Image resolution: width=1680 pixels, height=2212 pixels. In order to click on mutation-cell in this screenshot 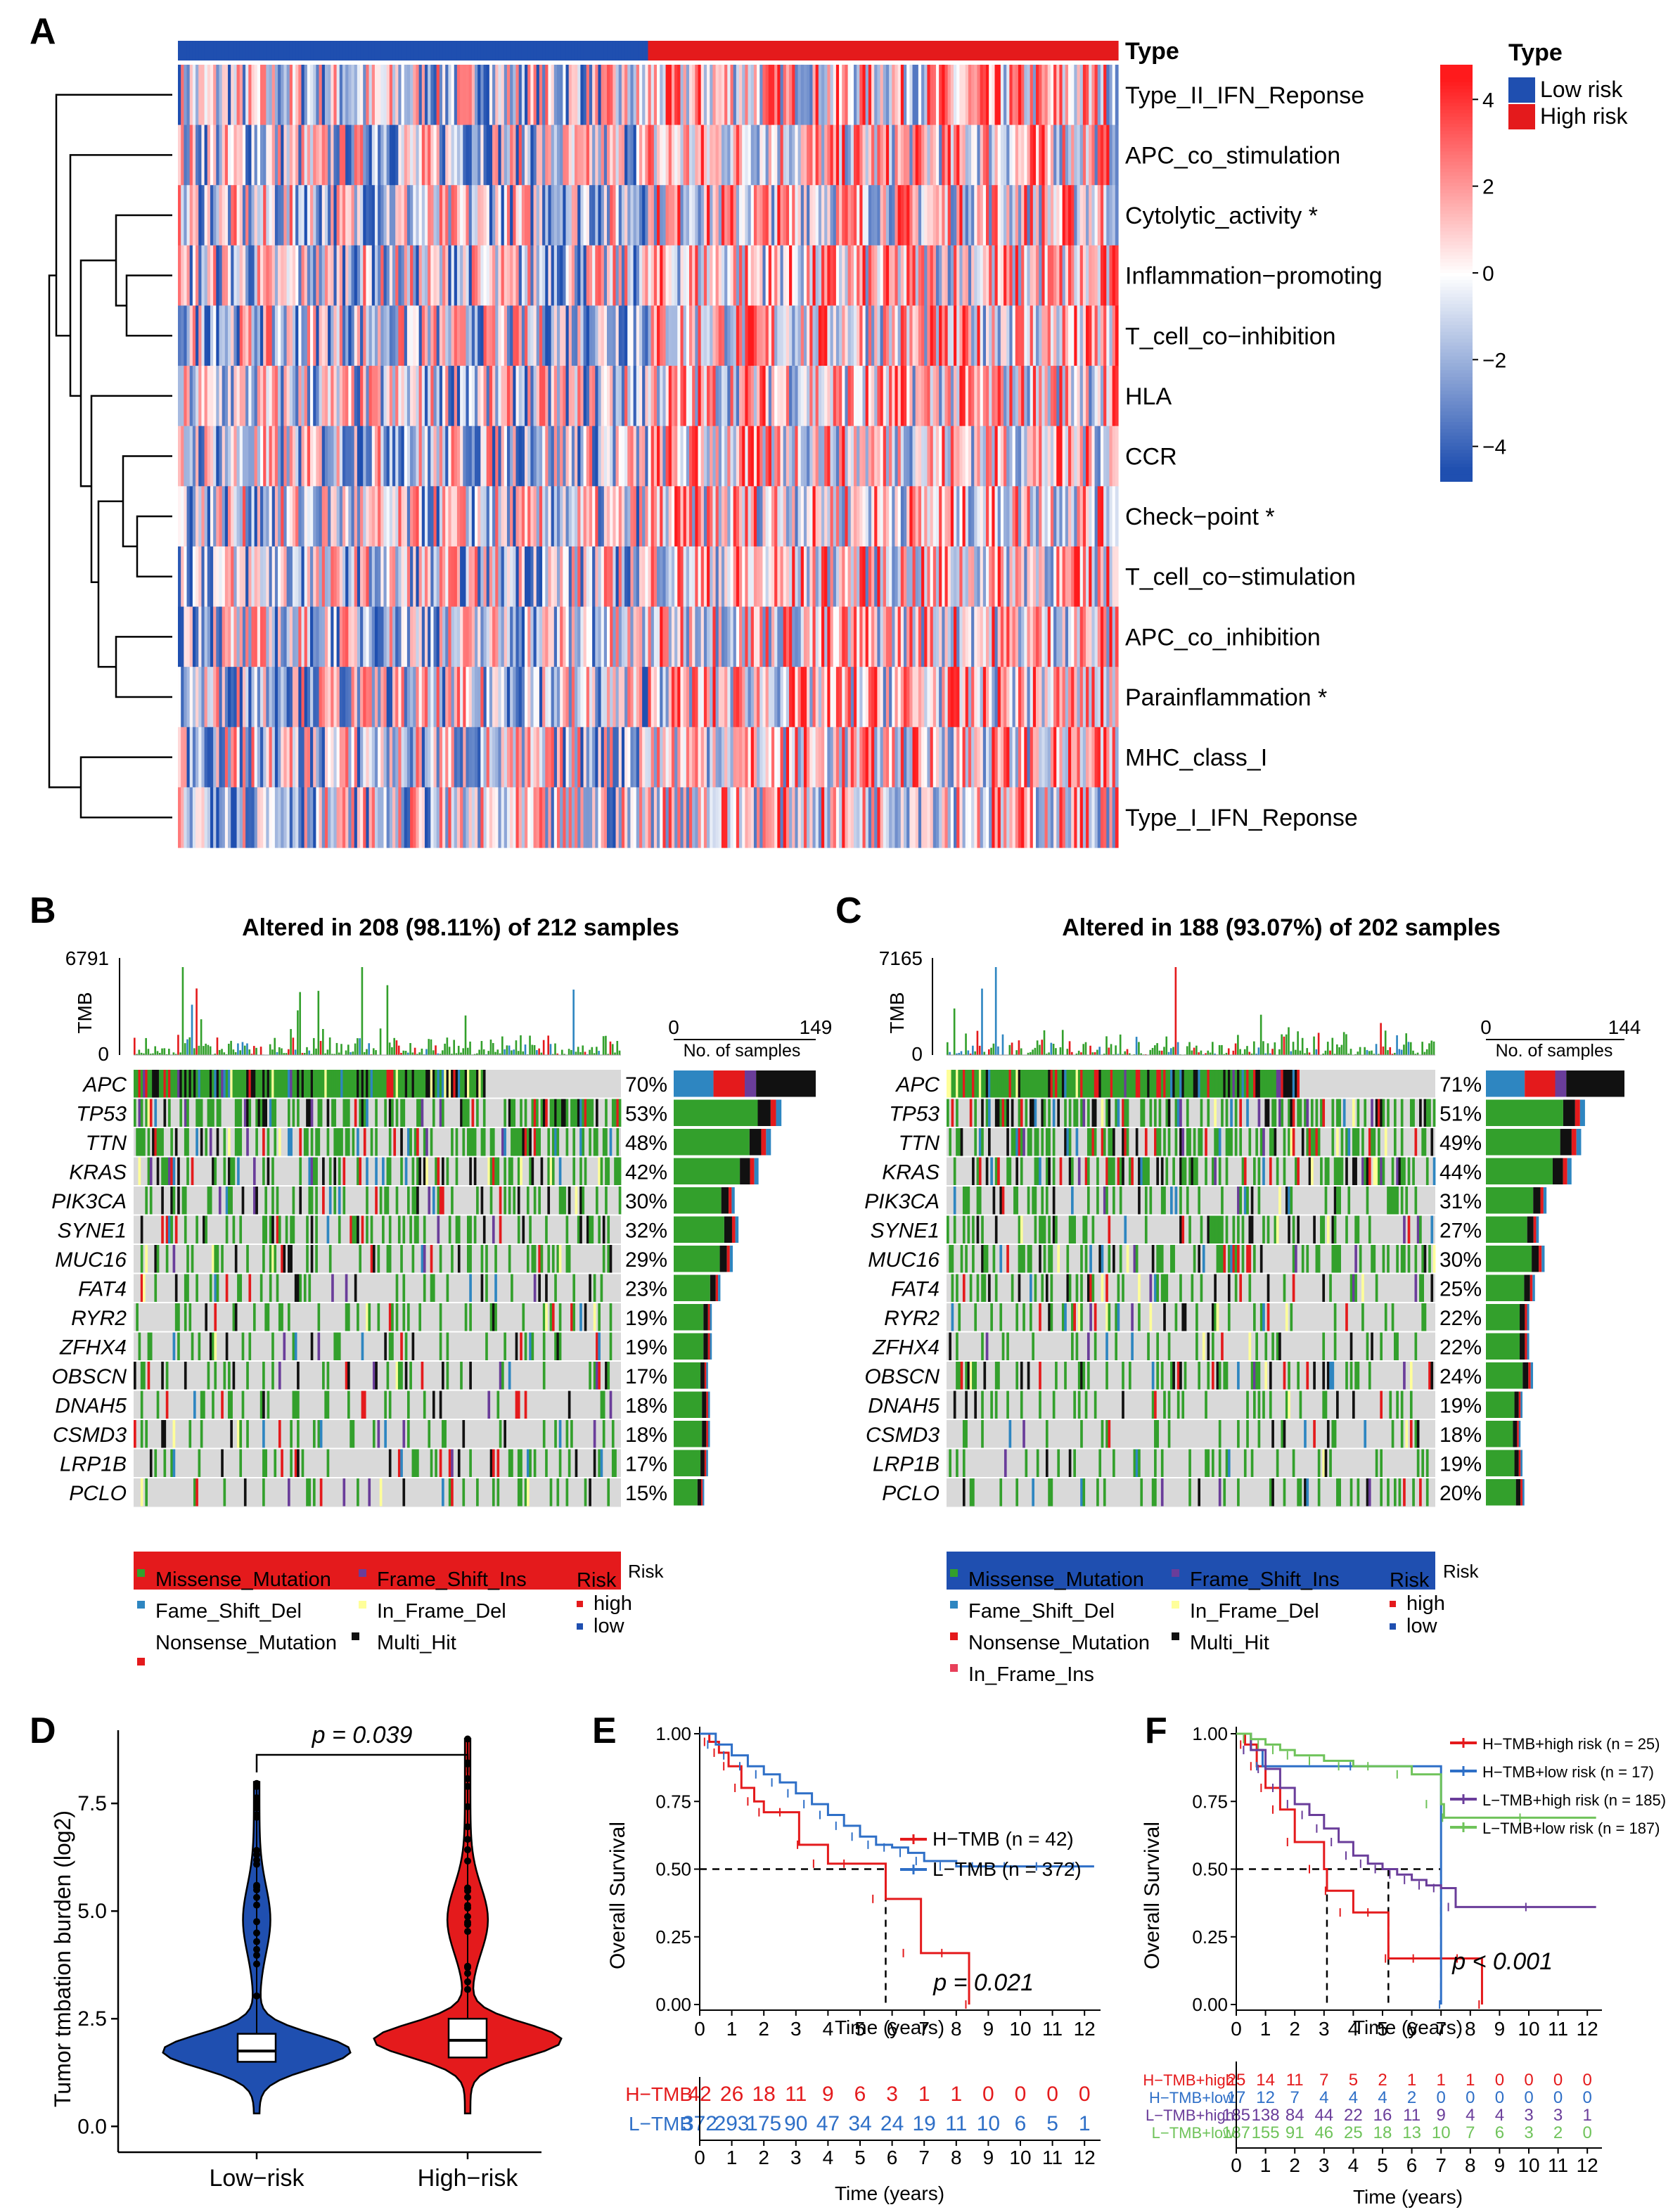, I will do `click(314, 1084)`.